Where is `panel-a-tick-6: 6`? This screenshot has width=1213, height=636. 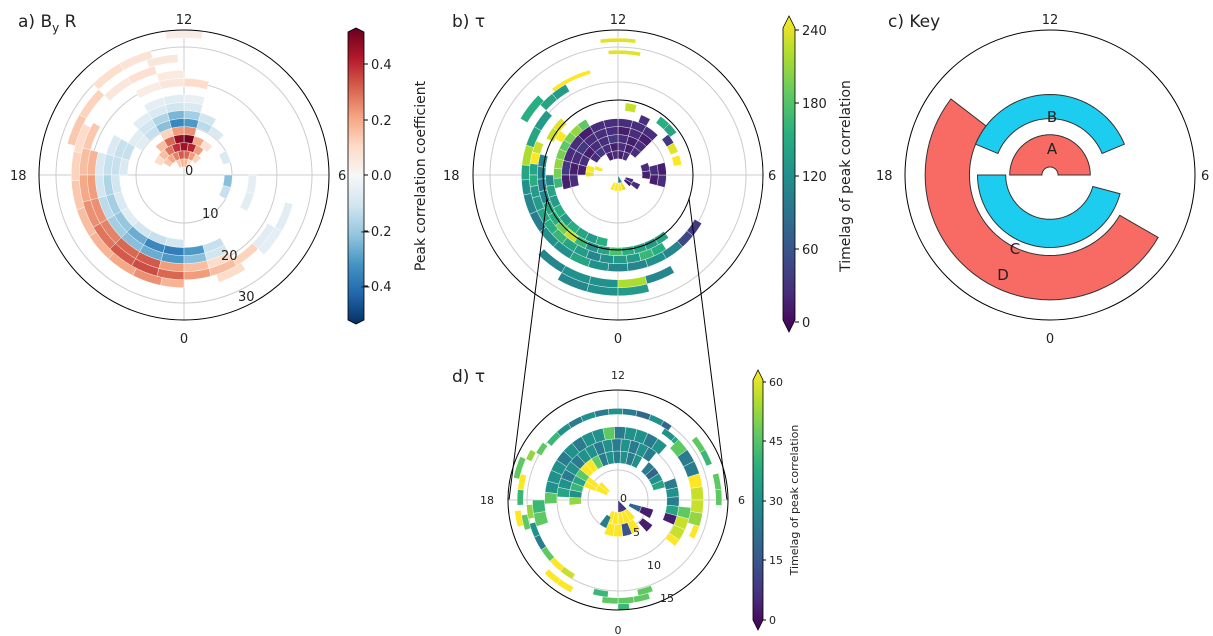 panel-a-tick-6: 6 is located at coordinates (342, 176).